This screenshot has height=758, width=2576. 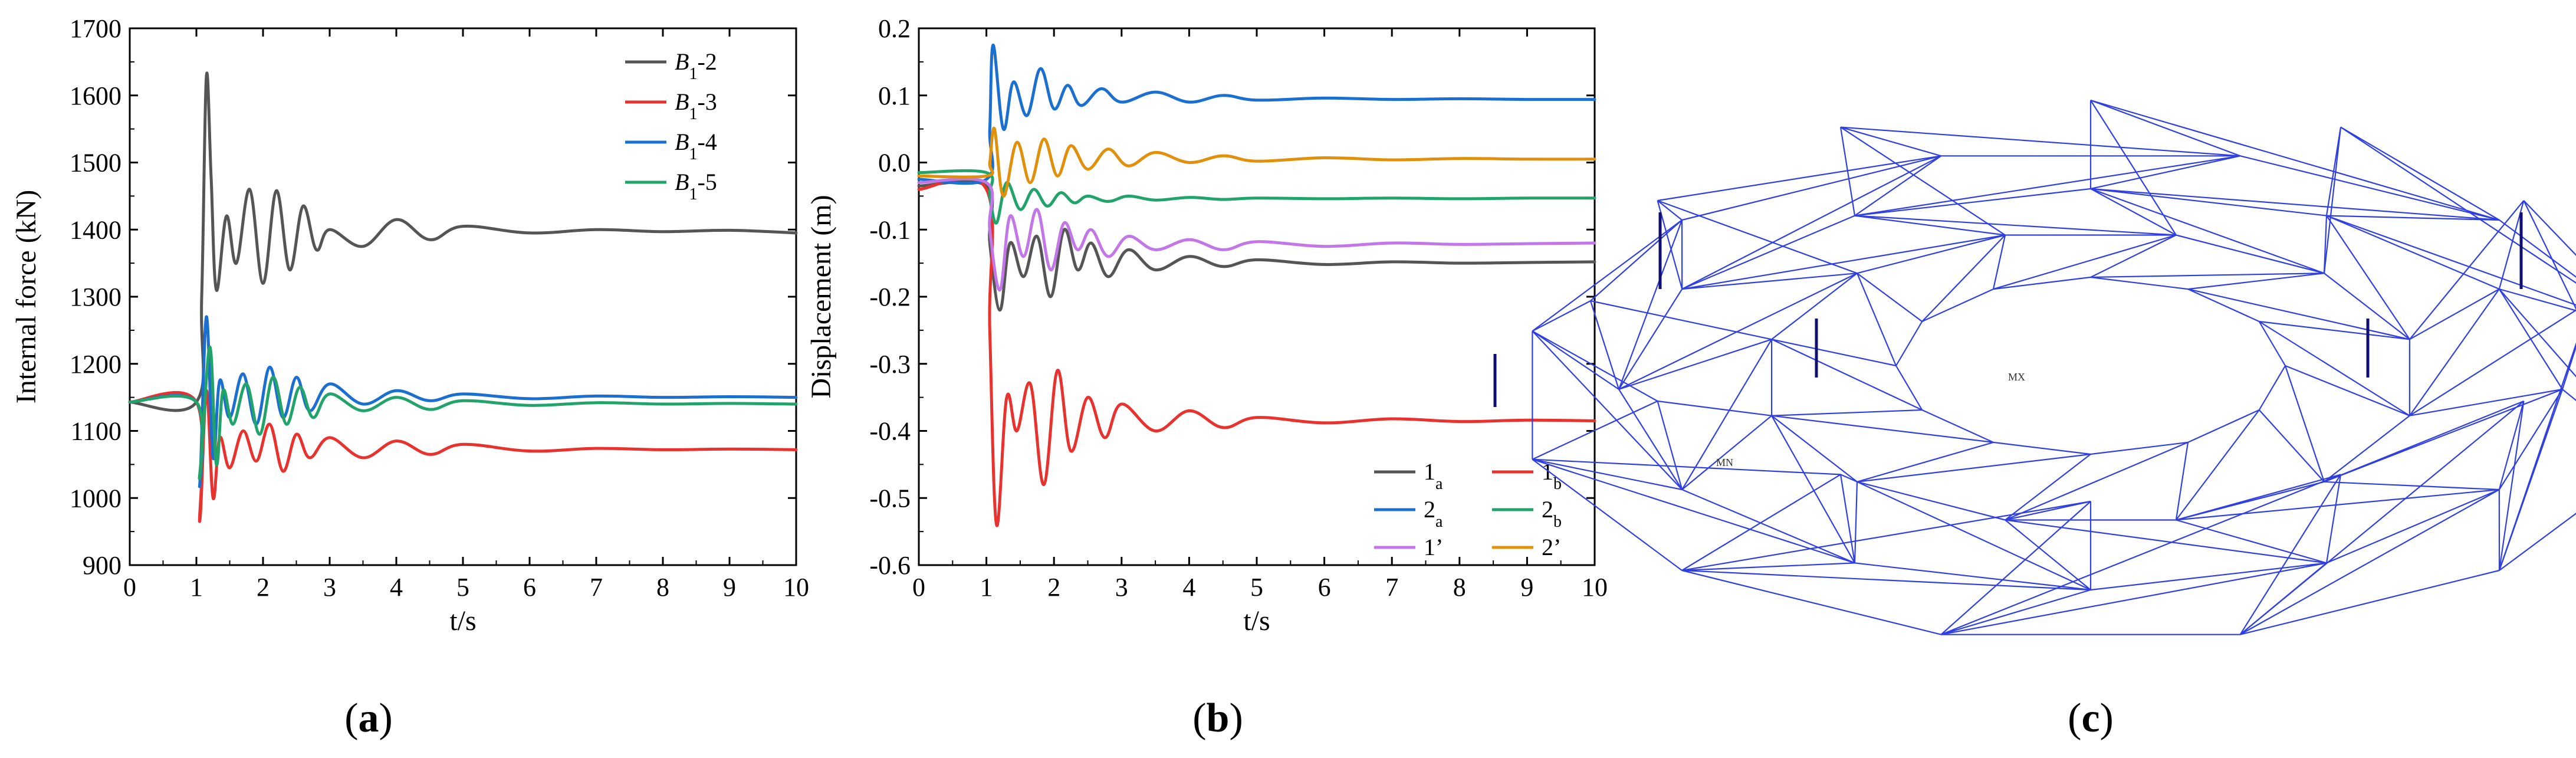 I want to click on panel-label-c: (c), so click(x=2091, y=718).